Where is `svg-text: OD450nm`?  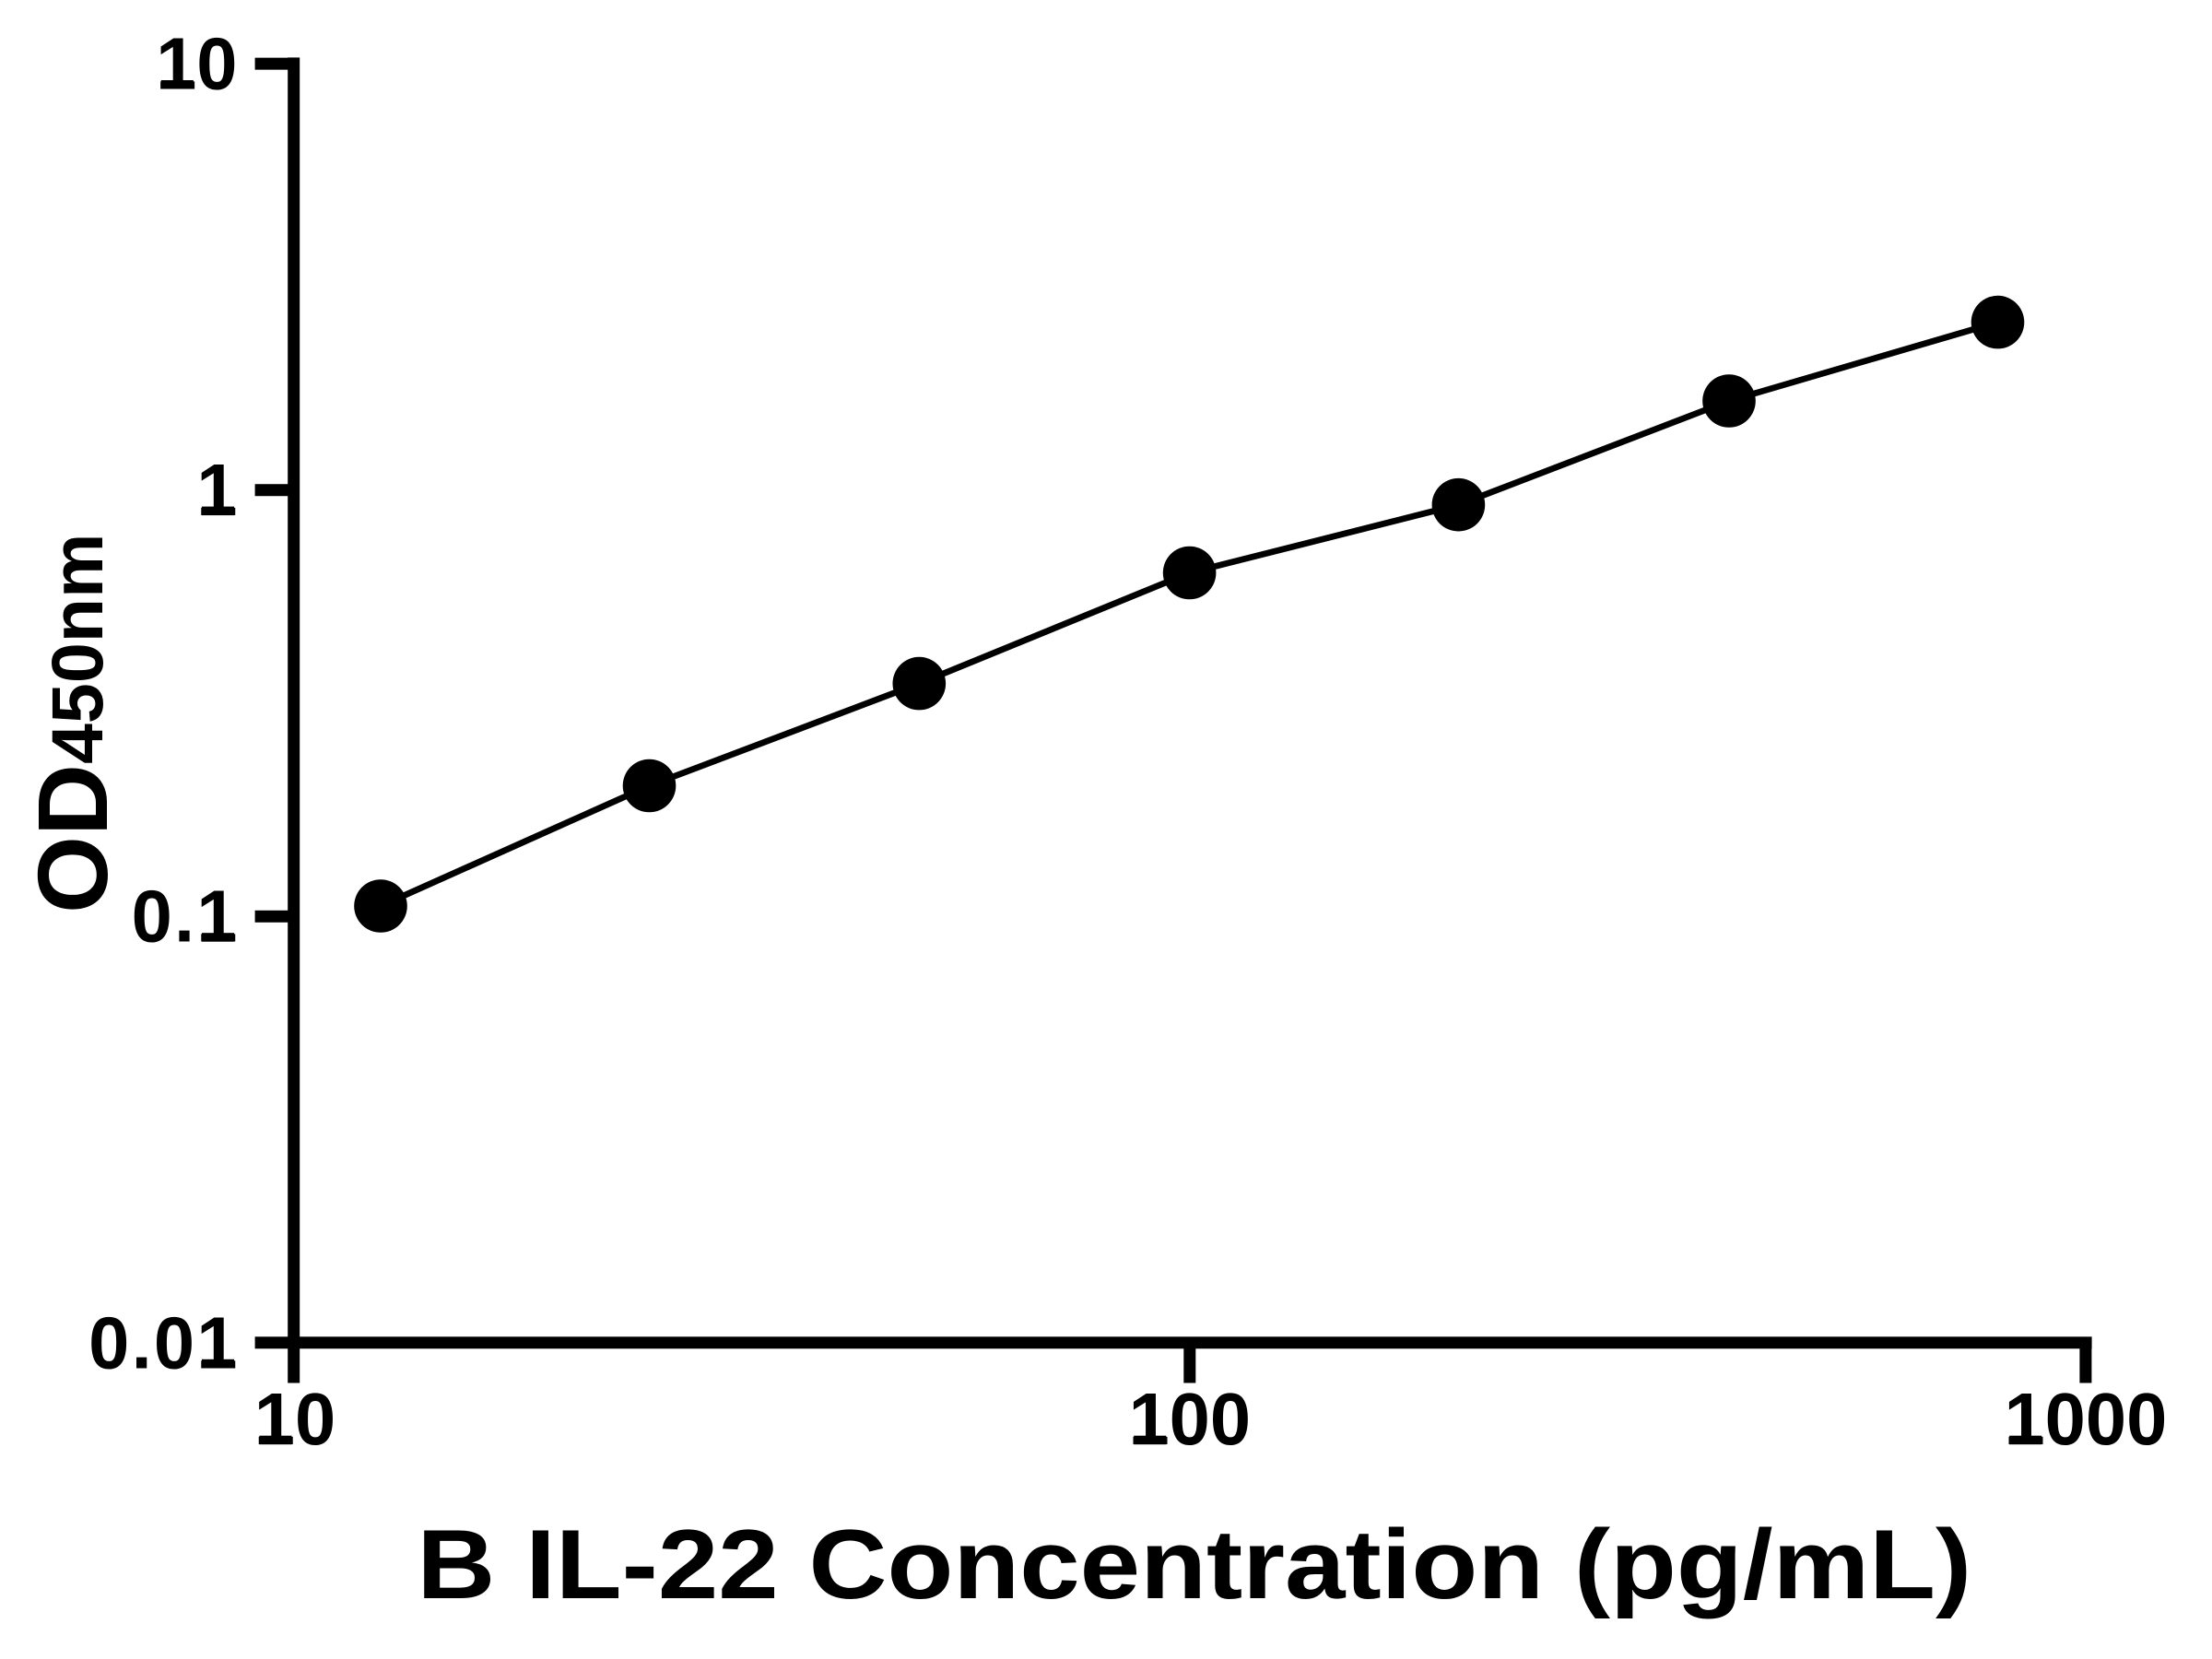
svg-text: OD450nm is located at coordinates (72, 723).